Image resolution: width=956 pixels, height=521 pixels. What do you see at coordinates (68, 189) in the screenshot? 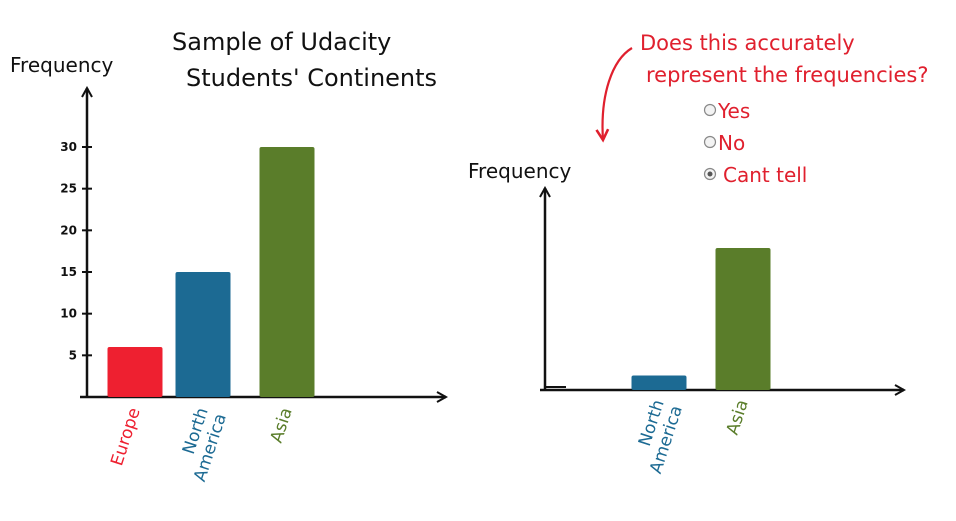
I see `y-tick-label: 25` at bounding box center [68, 189].